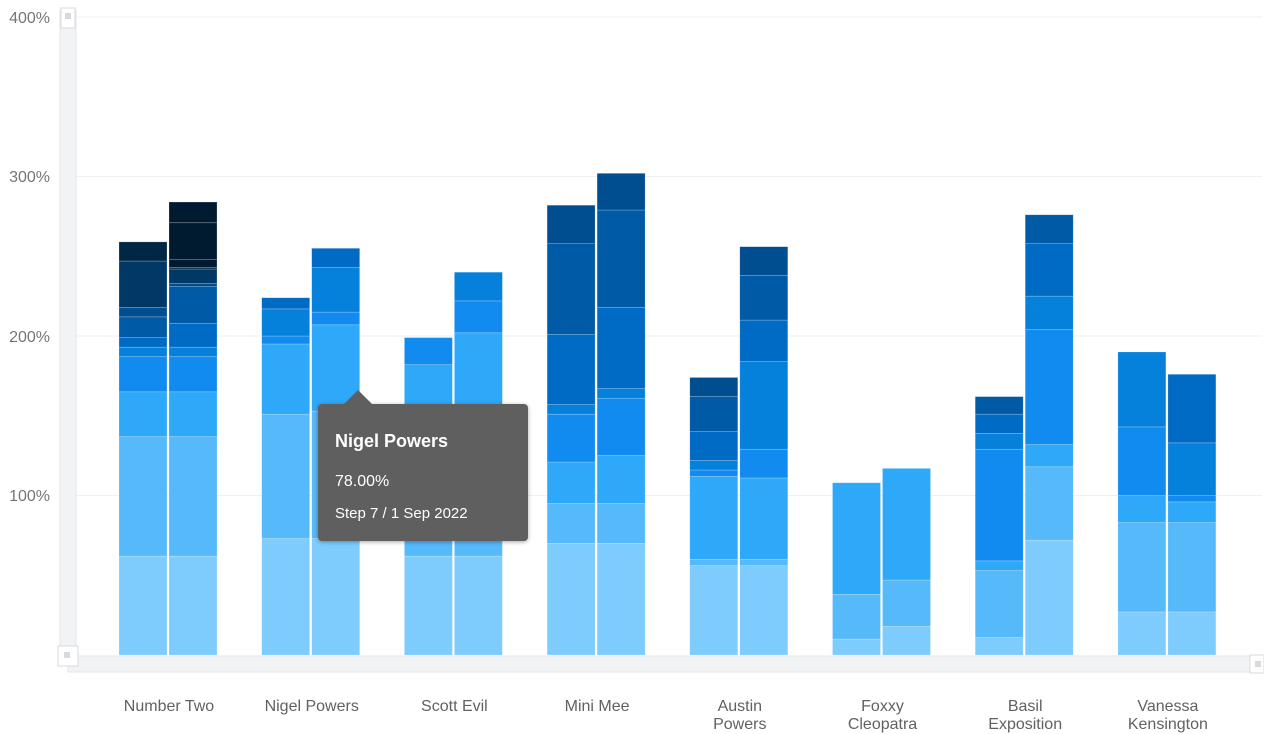 The image size is (1264, 734). What do you see at coordinates (662, 664) in the screenshot?
I see `x-scrollbar-track` at bounding box center [662, 664].